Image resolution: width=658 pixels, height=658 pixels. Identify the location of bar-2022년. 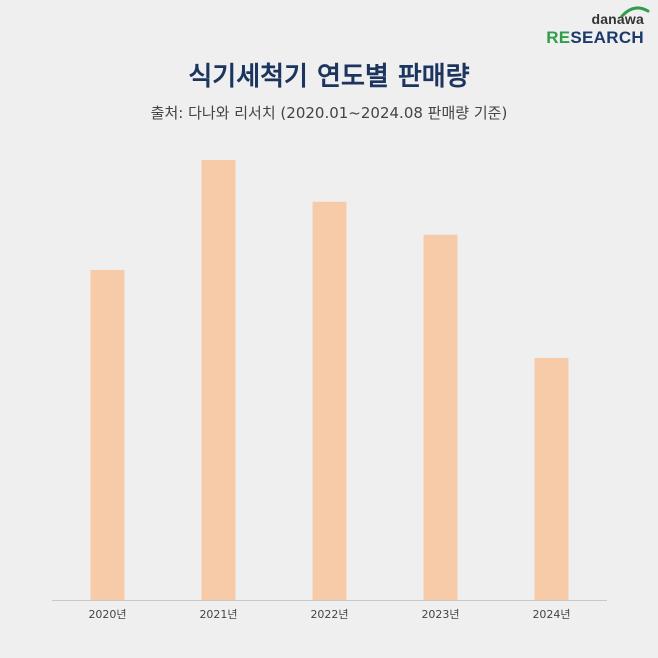
(329, 401).